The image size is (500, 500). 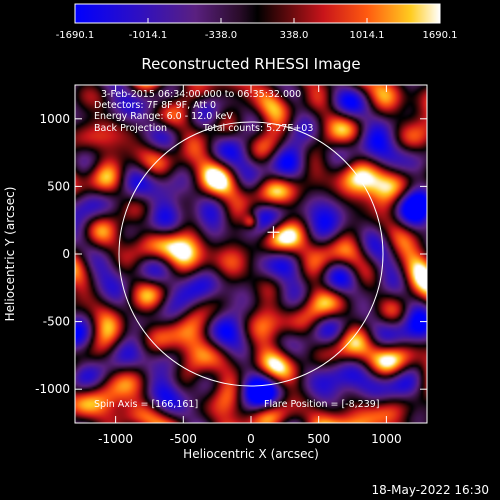 What do you see at coordinates (201, 94) in the screenshot?
I see `annotation-time-range: 3-Feb-2015 06:34:00.000 to 06:35:32.000` at bounding box center [201, 94].